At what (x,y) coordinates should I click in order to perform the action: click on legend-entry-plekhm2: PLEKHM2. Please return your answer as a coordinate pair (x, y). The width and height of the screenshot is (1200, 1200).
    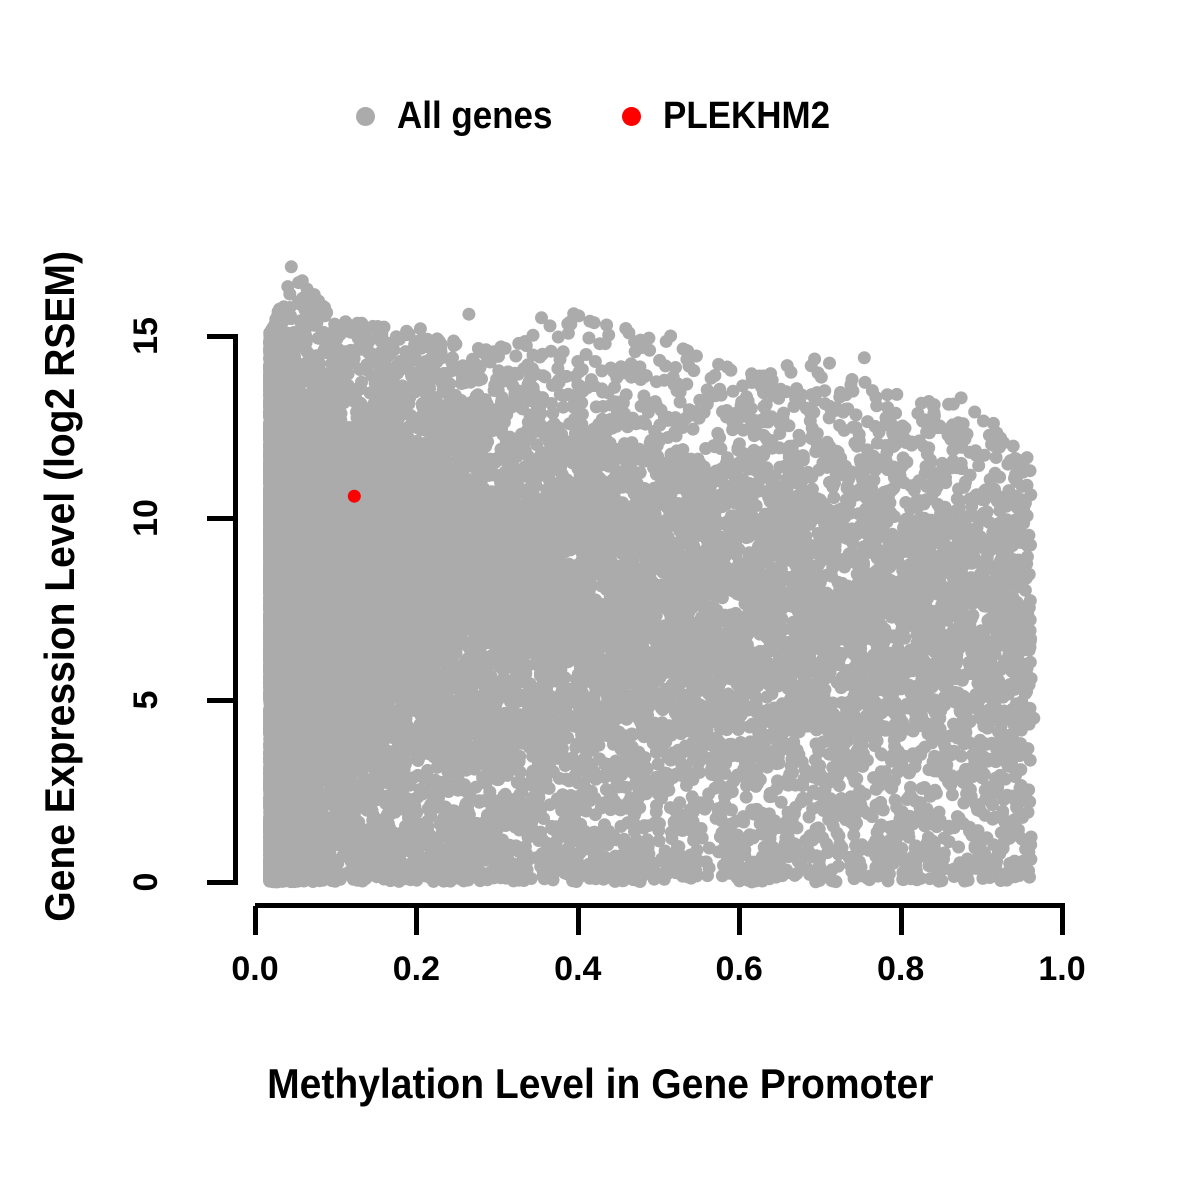
    Looking at the image, I should click on (733, 116).